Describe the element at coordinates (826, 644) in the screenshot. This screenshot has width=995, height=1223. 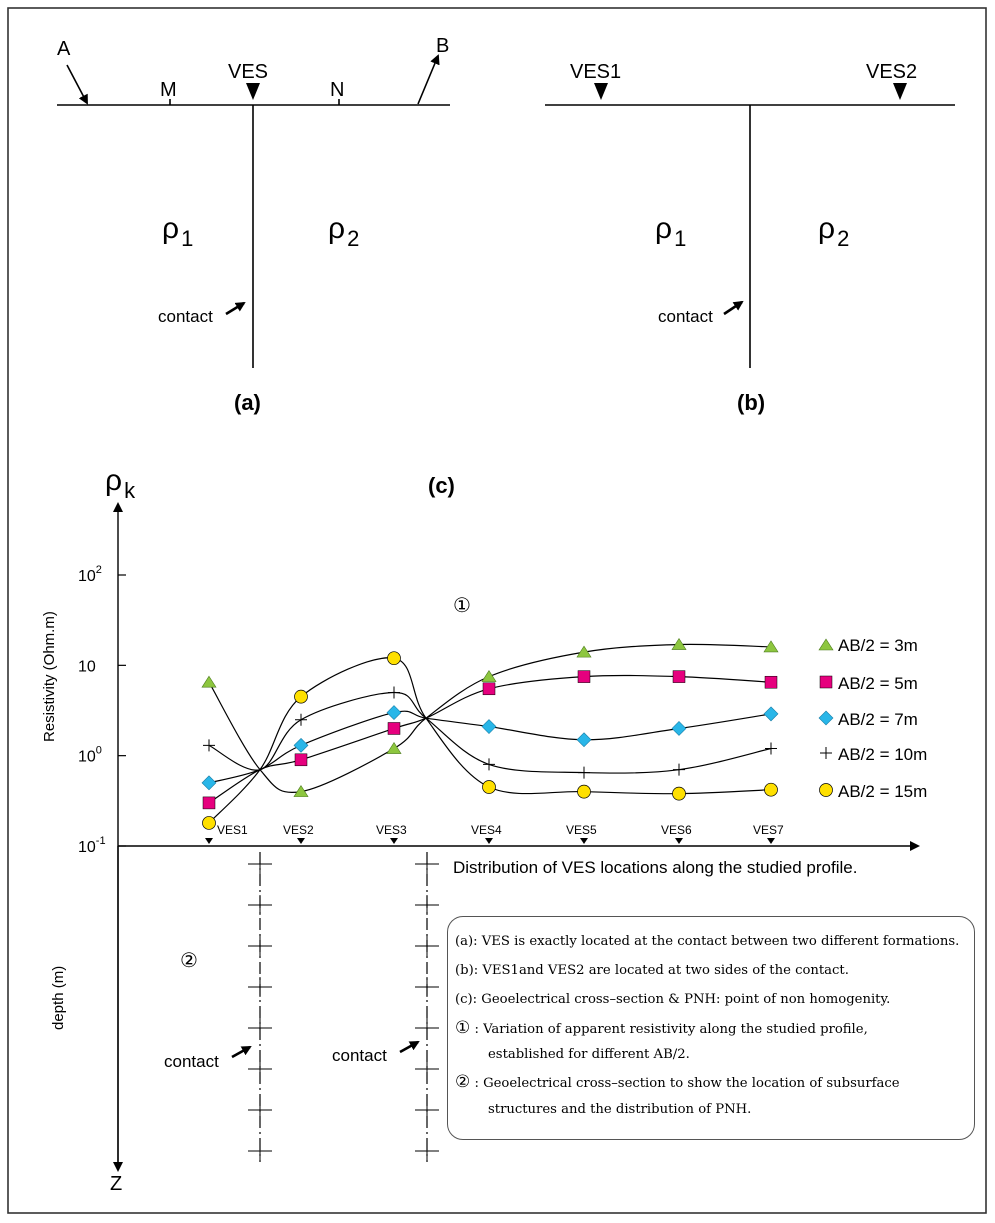
I see `legend-triangle-icon` at that location.